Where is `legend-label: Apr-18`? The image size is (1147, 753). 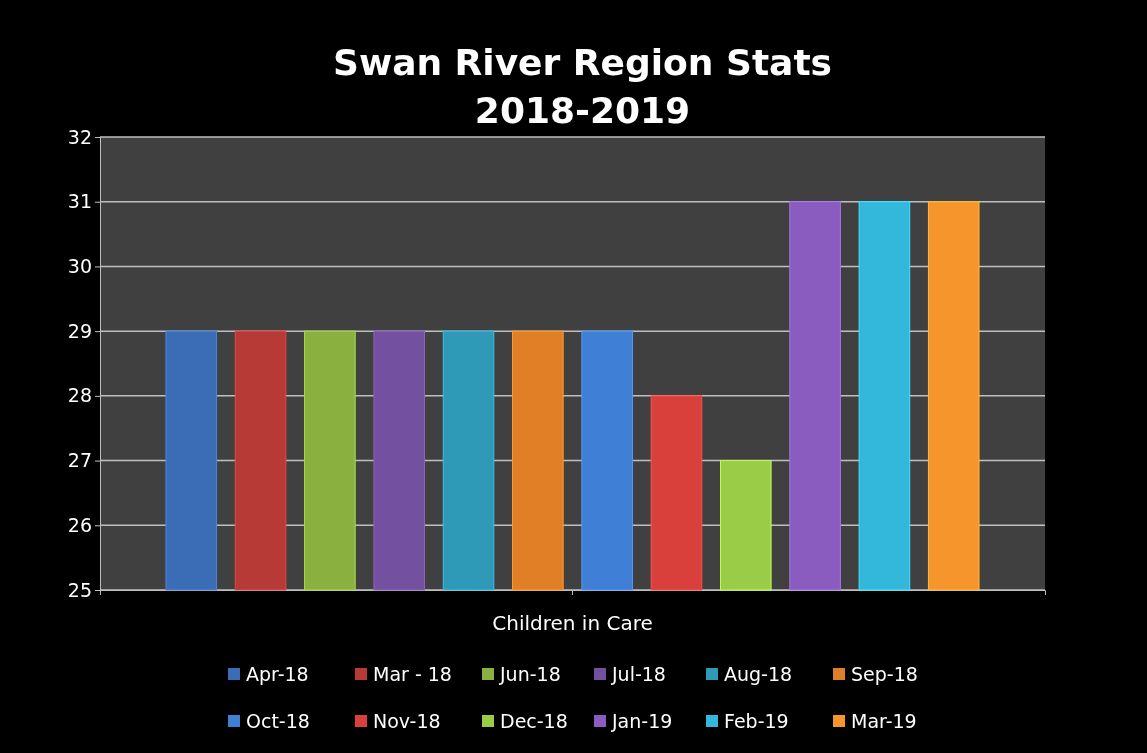
legend-label: Apr-18 is located at coordinates (277, 674).